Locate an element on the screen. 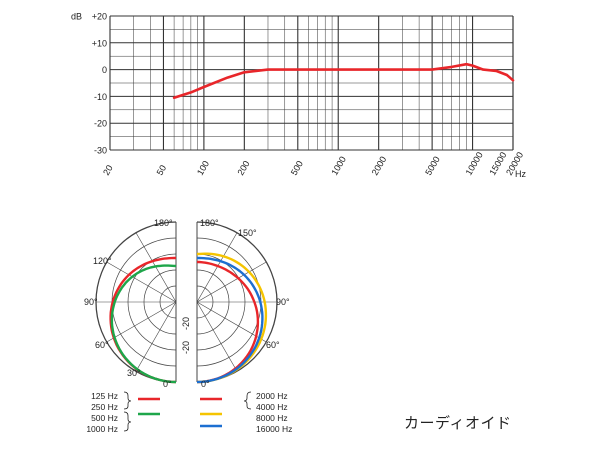  legend-label: 8000 Hz is located at coordinates (272, 418).